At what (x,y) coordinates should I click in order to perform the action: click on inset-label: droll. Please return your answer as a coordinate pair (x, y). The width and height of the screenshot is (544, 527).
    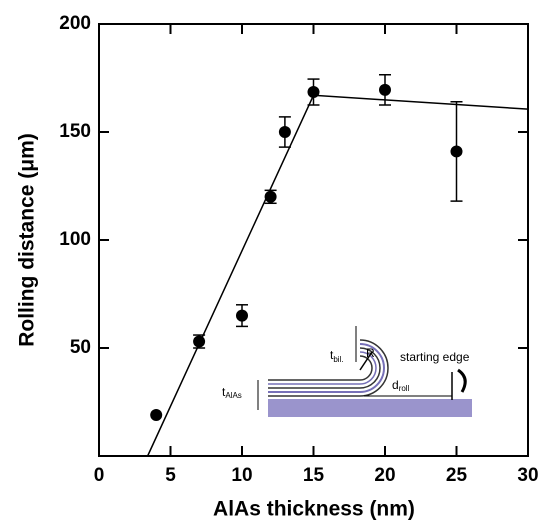
    Looking at the image, I should click on (401, 385).